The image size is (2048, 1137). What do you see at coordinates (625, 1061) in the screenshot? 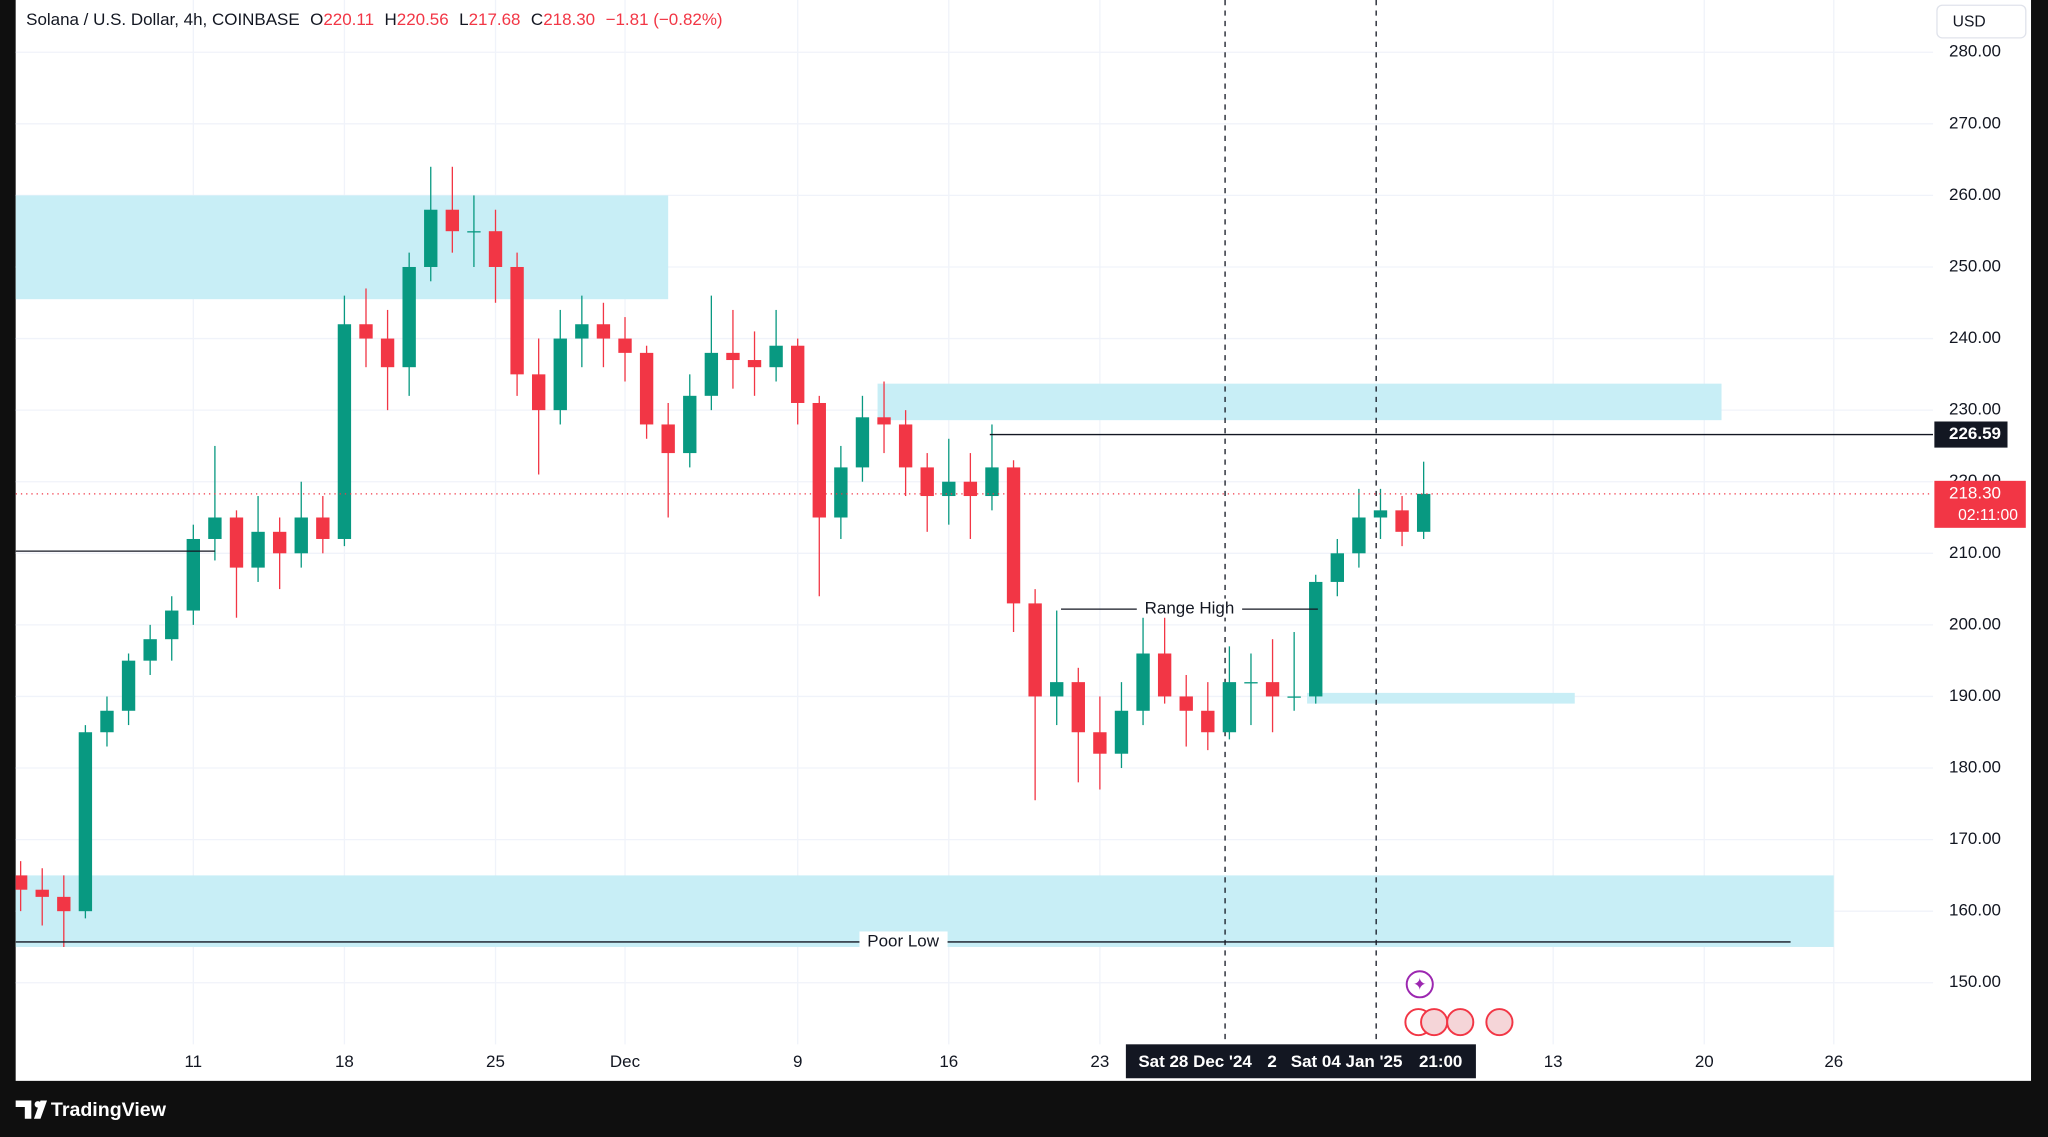
I see `x-tick-label: Dec` at bounding box center [625, 1061].